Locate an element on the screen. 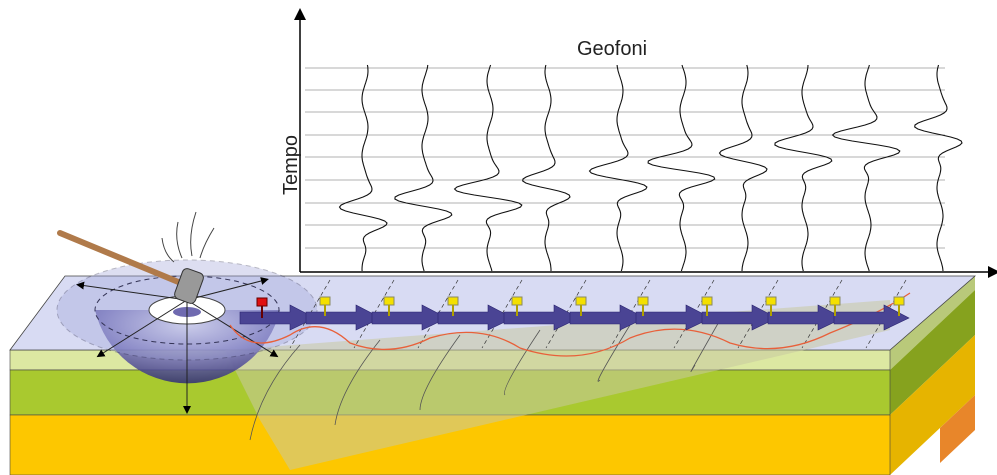  hammer-head is located at coordinates (189, 286).